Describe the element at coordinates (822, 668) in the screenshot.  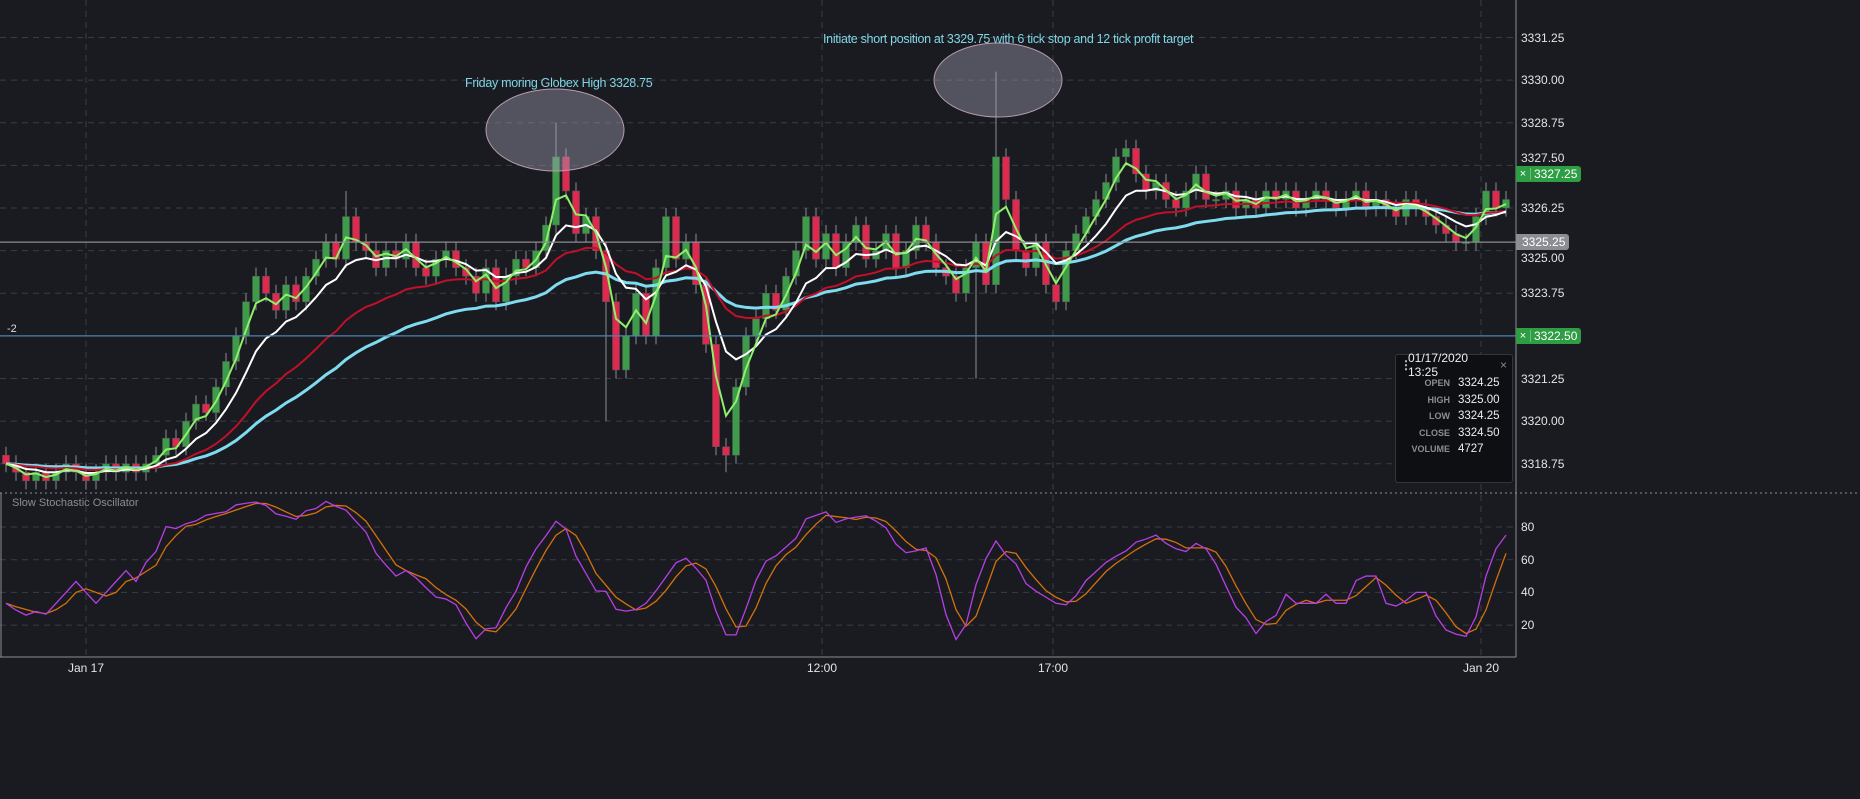
I see `time-axis-label: 12:00` at that location.